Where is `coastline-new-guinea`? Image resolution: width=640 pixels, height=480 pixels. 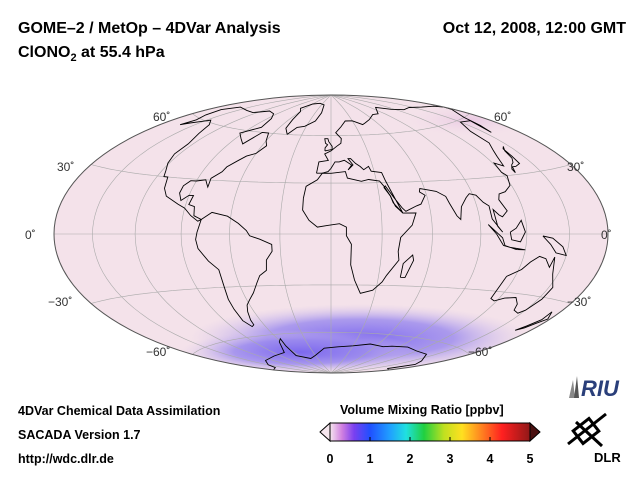 coastline-new-guinea is located at coordinates (554, 246).